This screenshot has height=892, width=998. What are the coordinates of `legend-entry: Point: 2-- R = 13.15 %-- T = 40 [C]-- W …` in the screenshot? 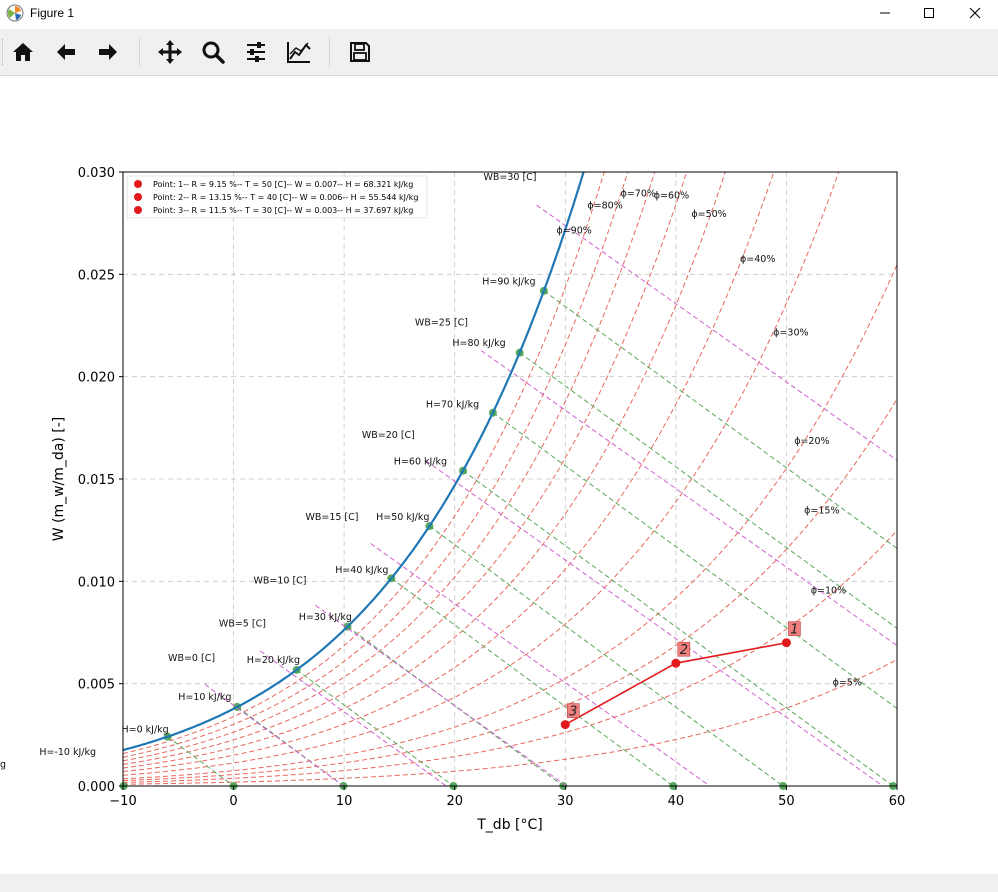 It's located at (285, 197).